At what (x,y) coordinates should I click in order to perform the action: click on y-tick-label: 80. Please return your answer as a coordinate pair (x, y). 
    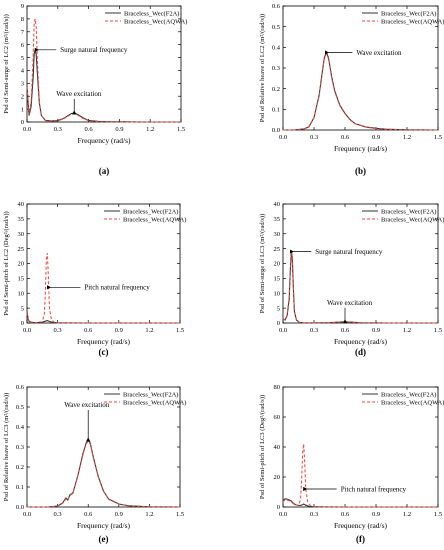
    Looking at the image, I should click on (277, 387).